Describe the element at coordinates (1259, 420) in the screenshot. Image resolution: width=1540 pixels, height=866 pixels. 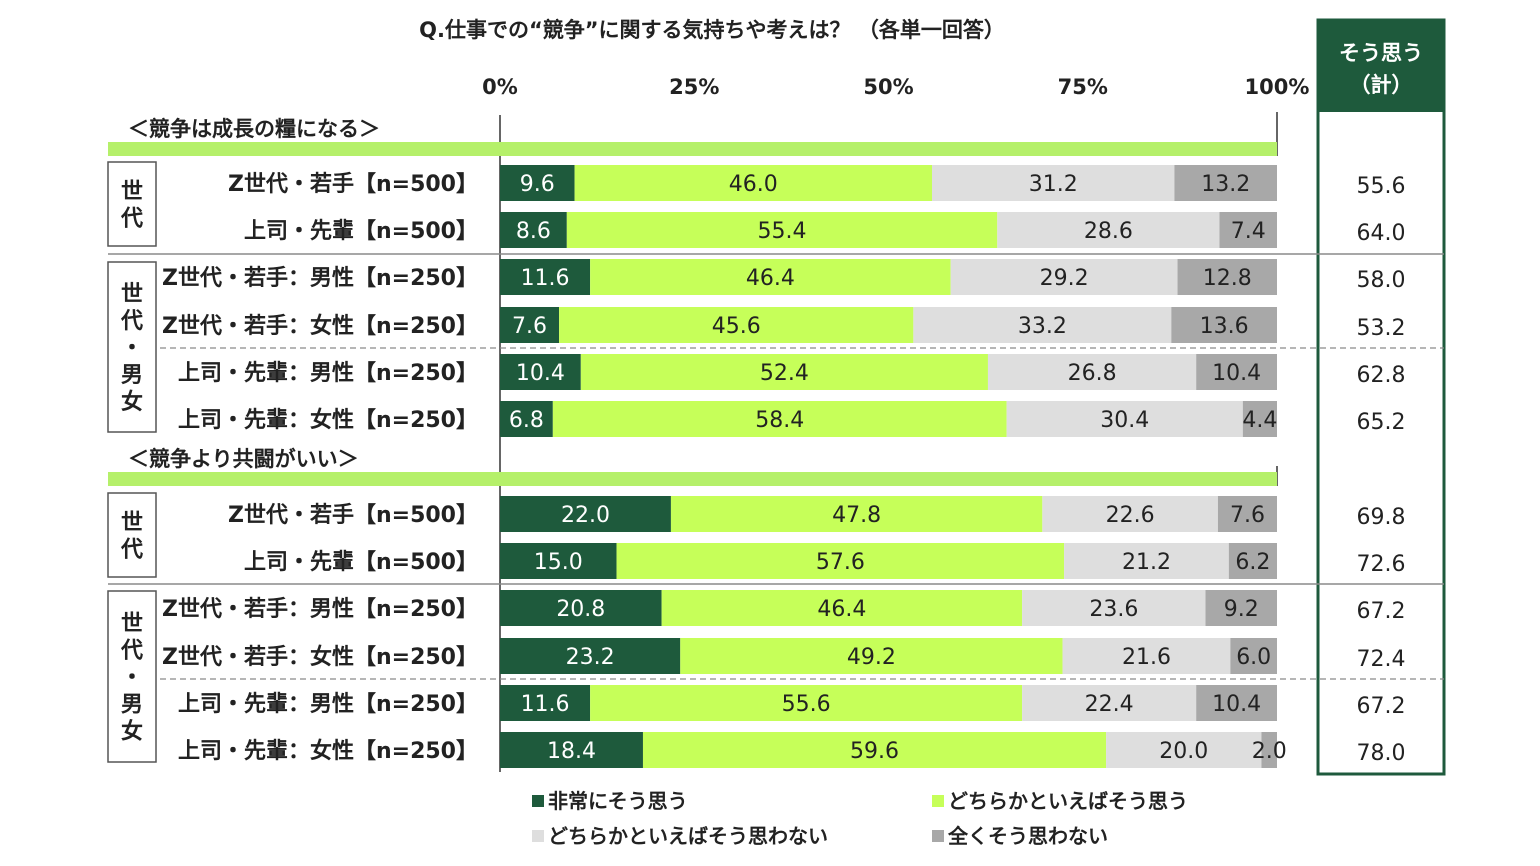
I see `data-label: 4.4` at that location.